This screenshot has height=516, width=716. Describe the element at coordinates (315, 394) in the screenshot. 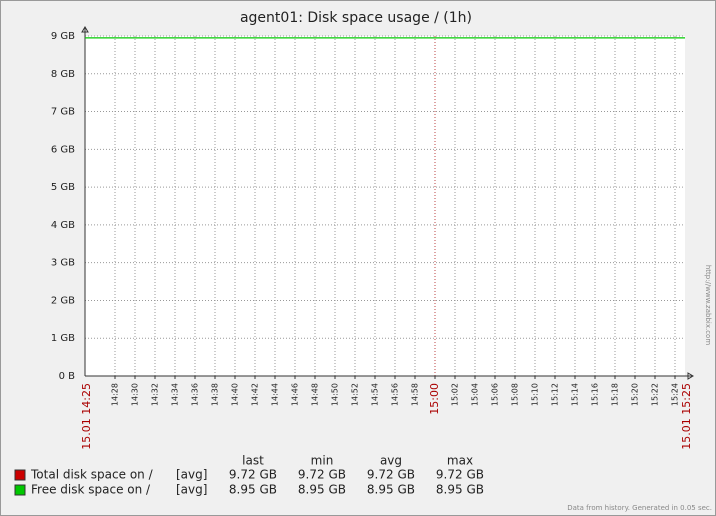

I see `x-tick-label: 14:48` at that location.